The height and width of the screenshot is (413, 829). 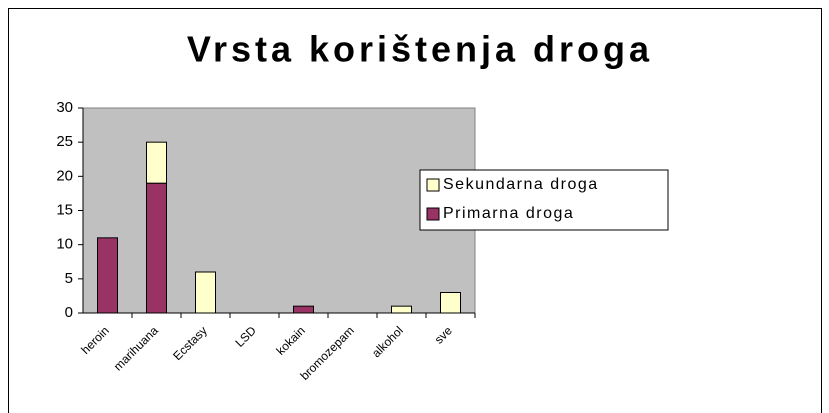 What do you see at coordinates (544, 200) in the screenshot?
I see `legend-box` at bounding box center [544, 200].